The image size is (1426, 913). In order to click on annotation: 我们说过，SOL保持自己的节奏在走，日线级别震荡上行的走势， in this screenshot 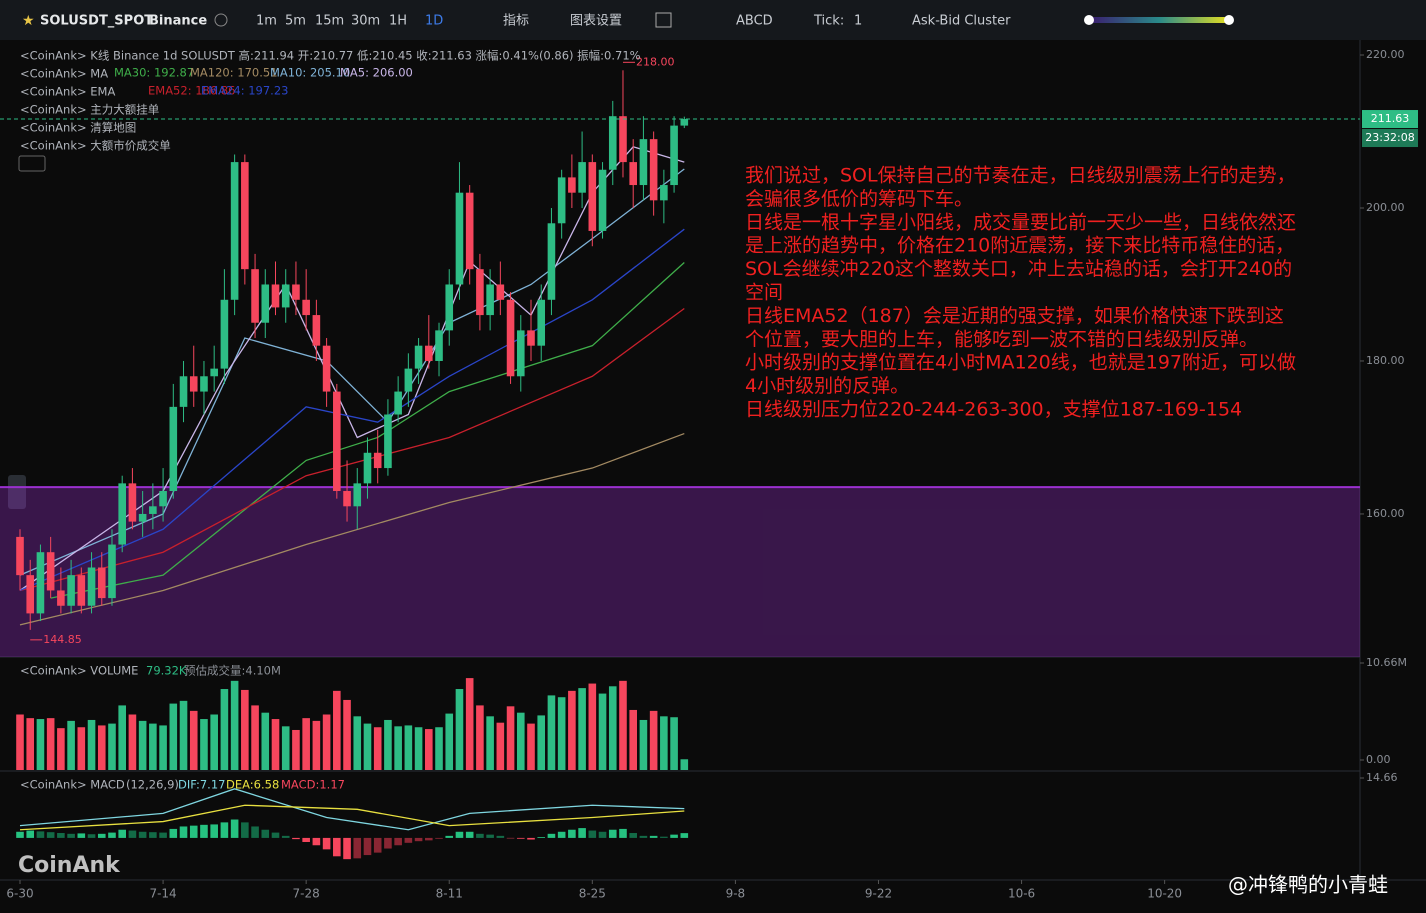, I will do `click(1020, 176)`.